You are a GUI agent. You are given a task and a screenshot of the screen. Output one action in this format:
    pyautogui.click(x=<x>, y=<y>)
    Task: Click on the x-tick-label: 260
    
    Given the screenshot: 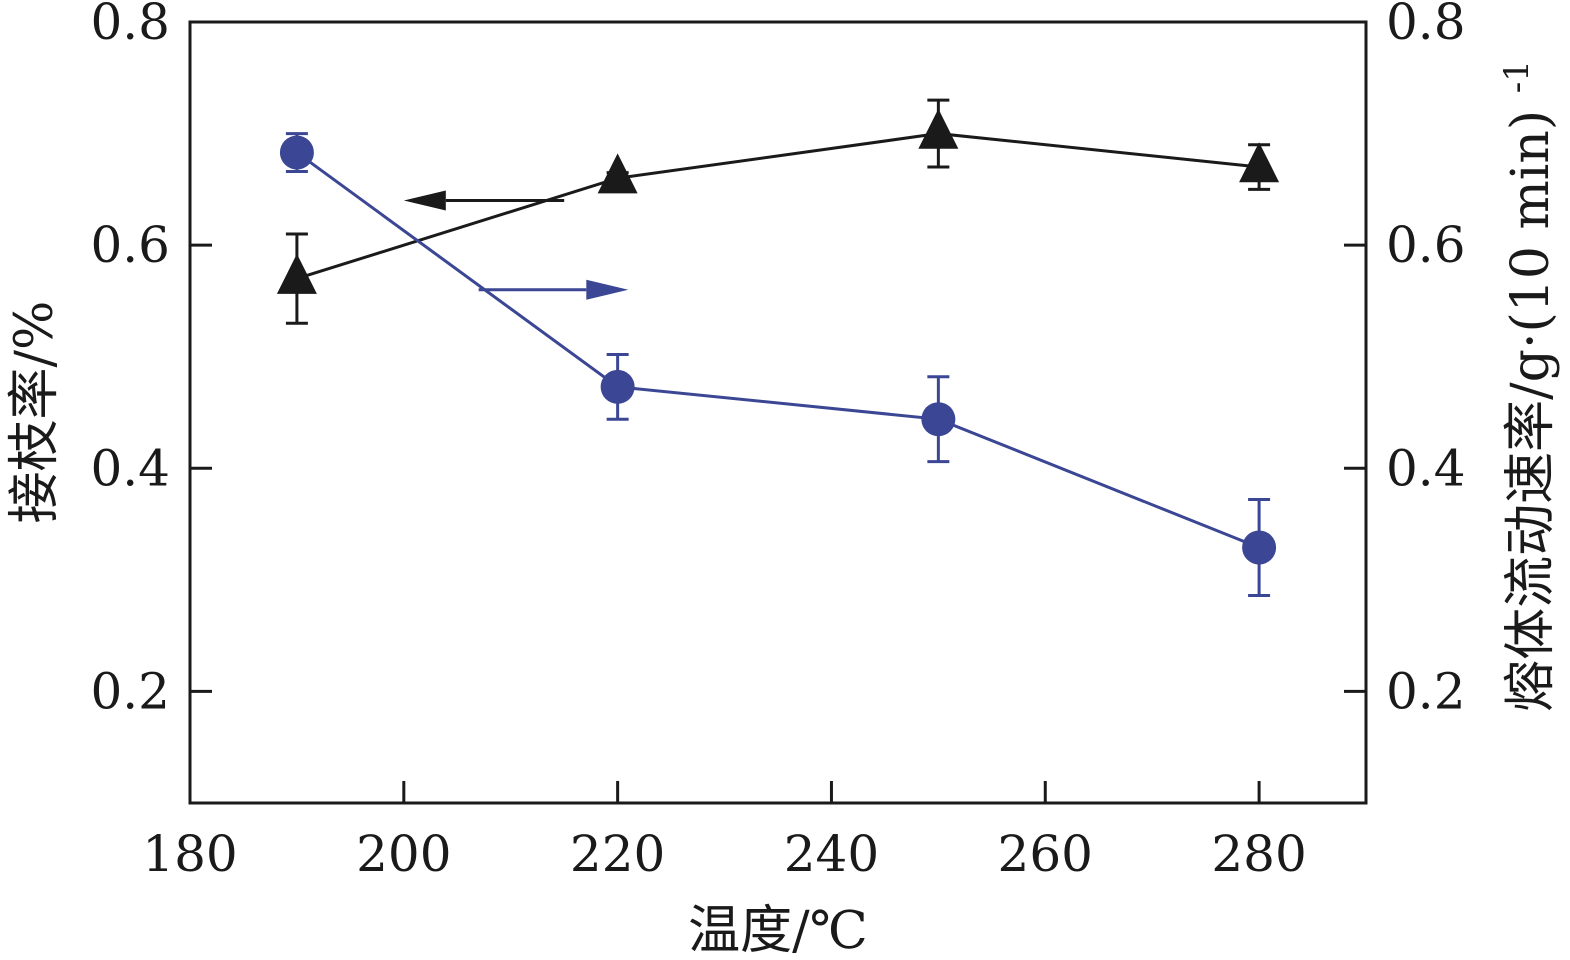 What is the action you would take?
    pyautogui.click(x=1045, y=854)
    